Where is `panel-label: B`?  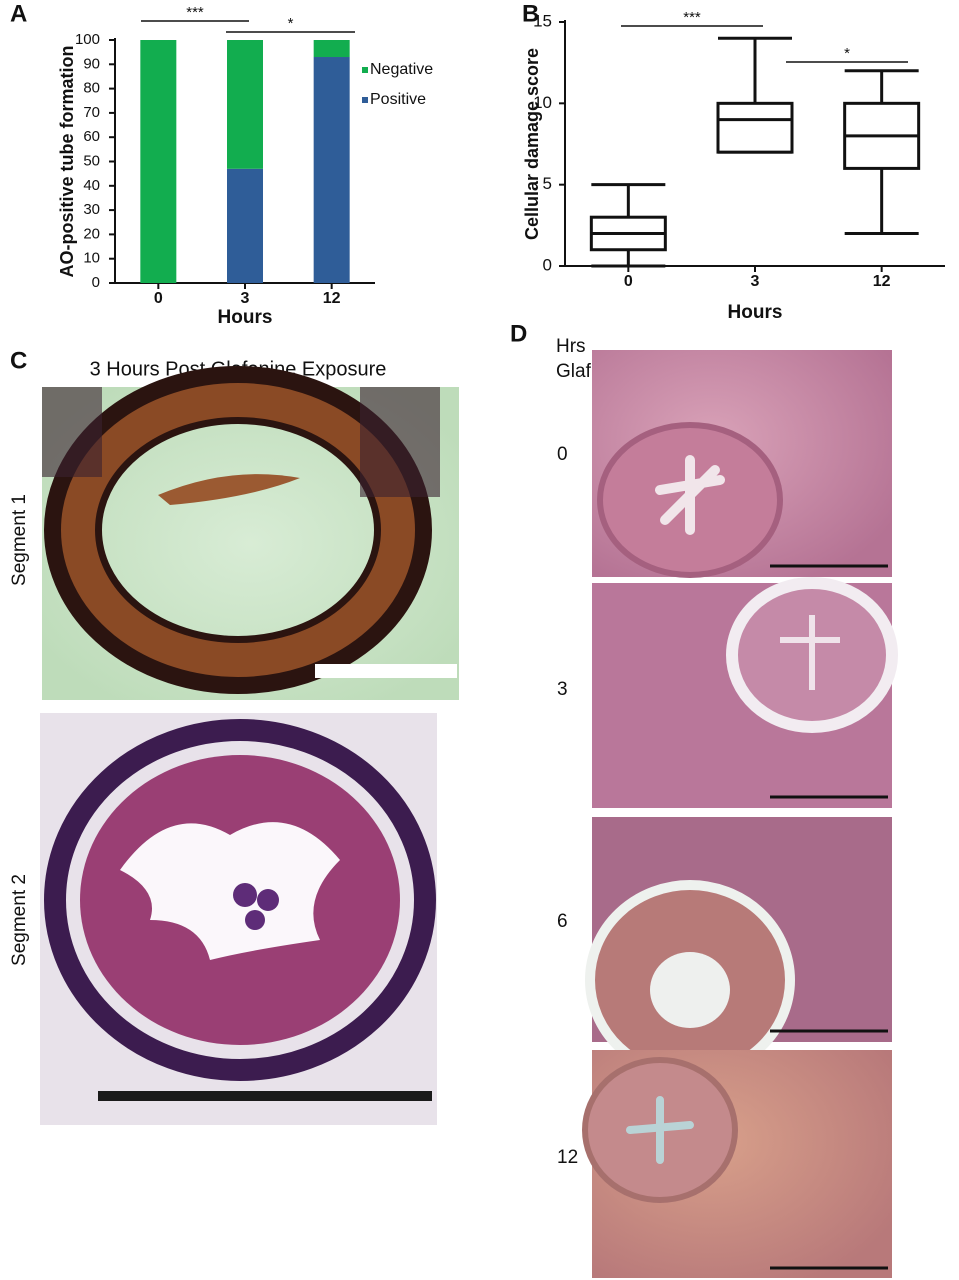 panel-label: B is located at coordinates (530, 13).